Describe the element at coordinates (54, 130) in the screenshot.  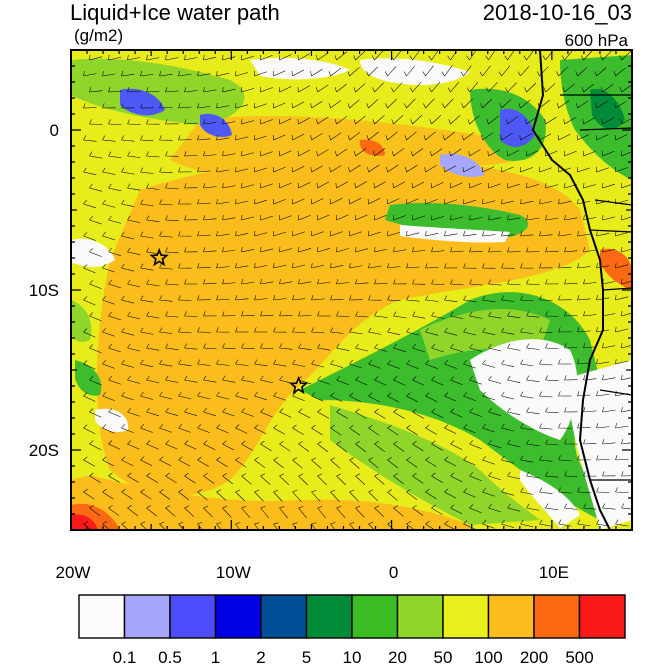
I see `lat-tick-label: 0` at that location.